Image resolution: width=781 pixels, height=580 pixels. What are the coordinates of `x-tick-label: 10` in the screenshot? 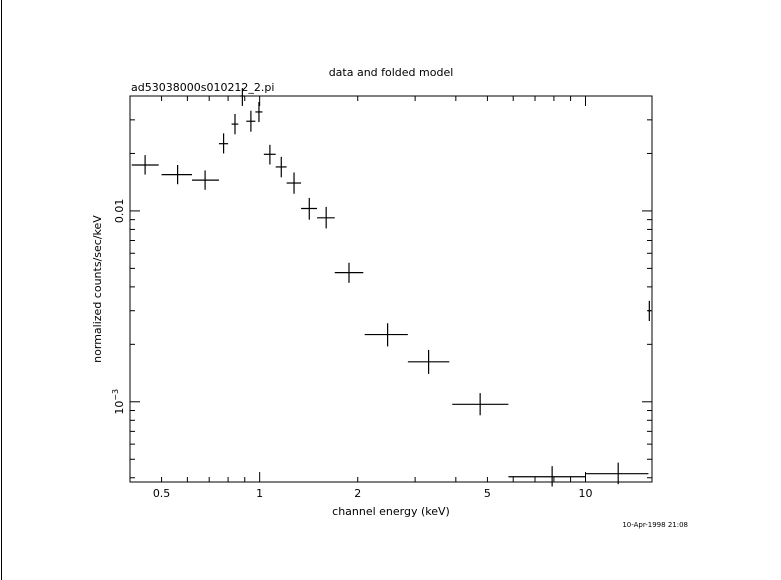 It's located at (585, 493).